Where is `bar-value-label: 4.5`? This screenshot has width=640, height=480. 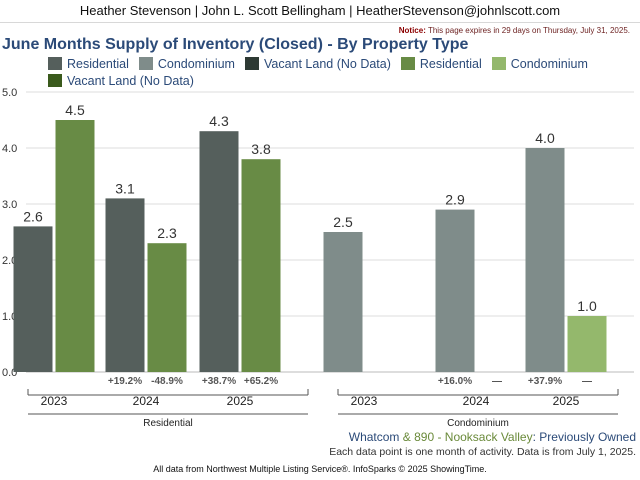 bar-value-label: 4.5 is located at coordinates (75, 110).